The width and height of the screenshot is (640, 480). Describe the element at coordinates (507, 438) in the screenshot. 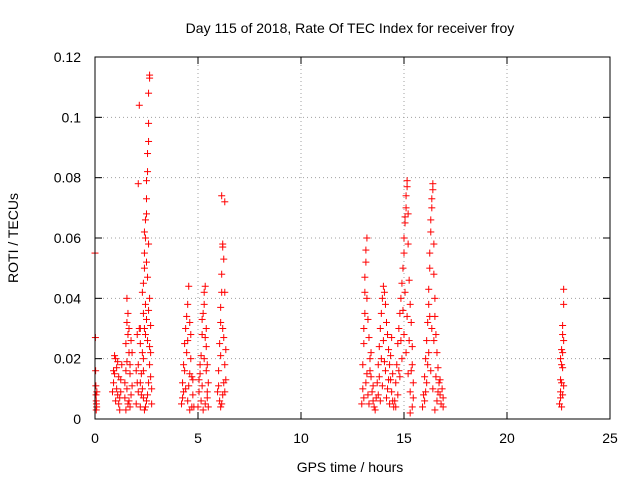

I see `x-tick-label: 20` at that location.